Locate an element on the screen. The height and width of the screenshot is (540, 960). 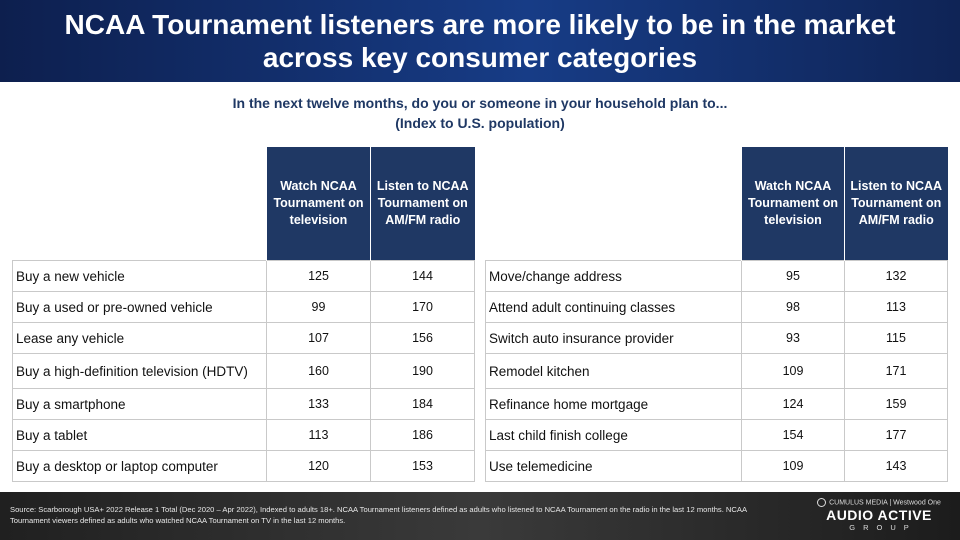
radio-index: 153 is located at coordinates (422, 466).